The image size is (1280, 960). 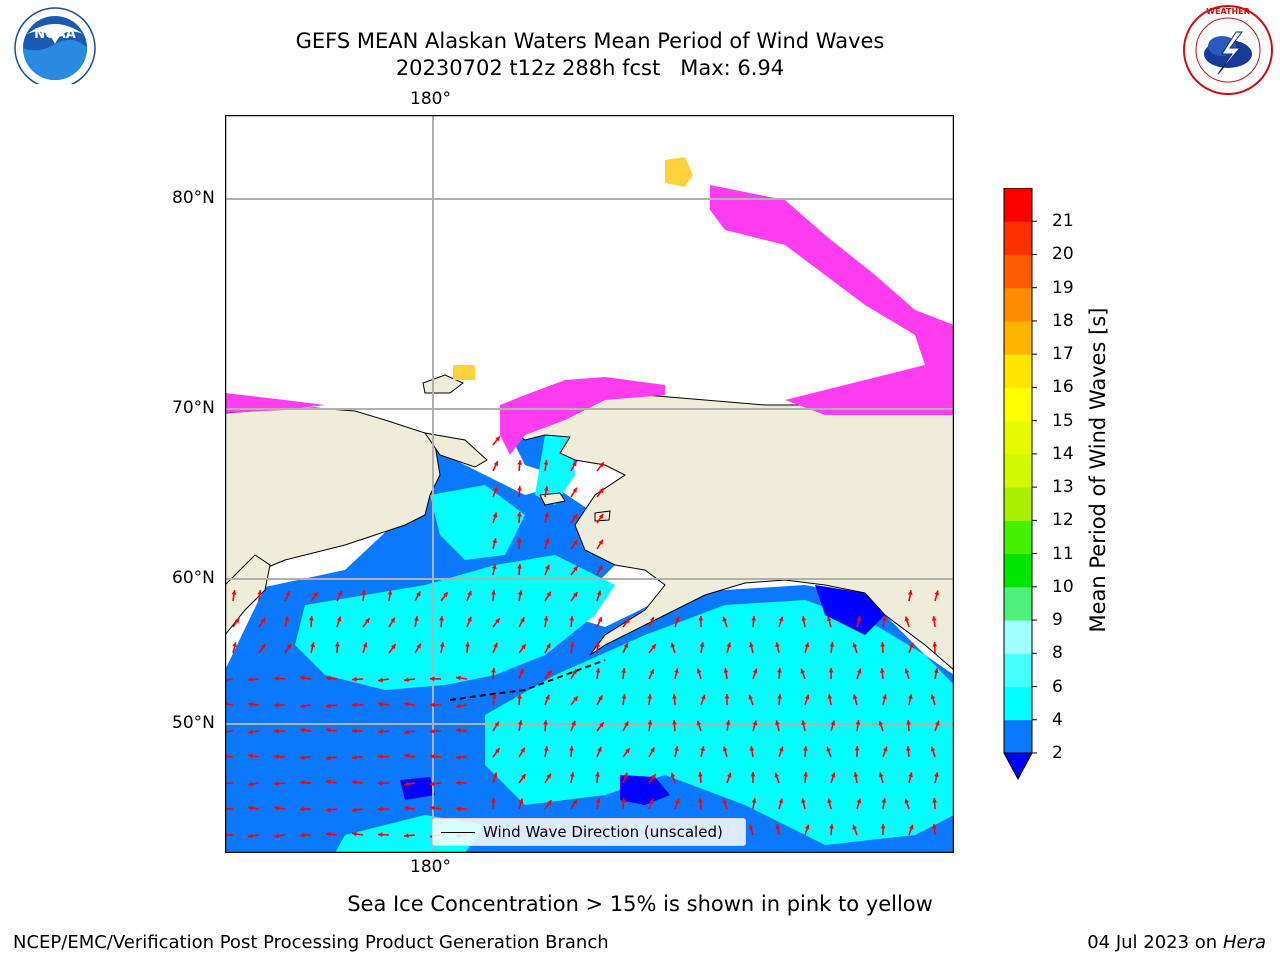 What do you see at coordinates (193, 408) in the screenshot?
I see `lat-label-70: 70°N` at bounding box center [193, 408].